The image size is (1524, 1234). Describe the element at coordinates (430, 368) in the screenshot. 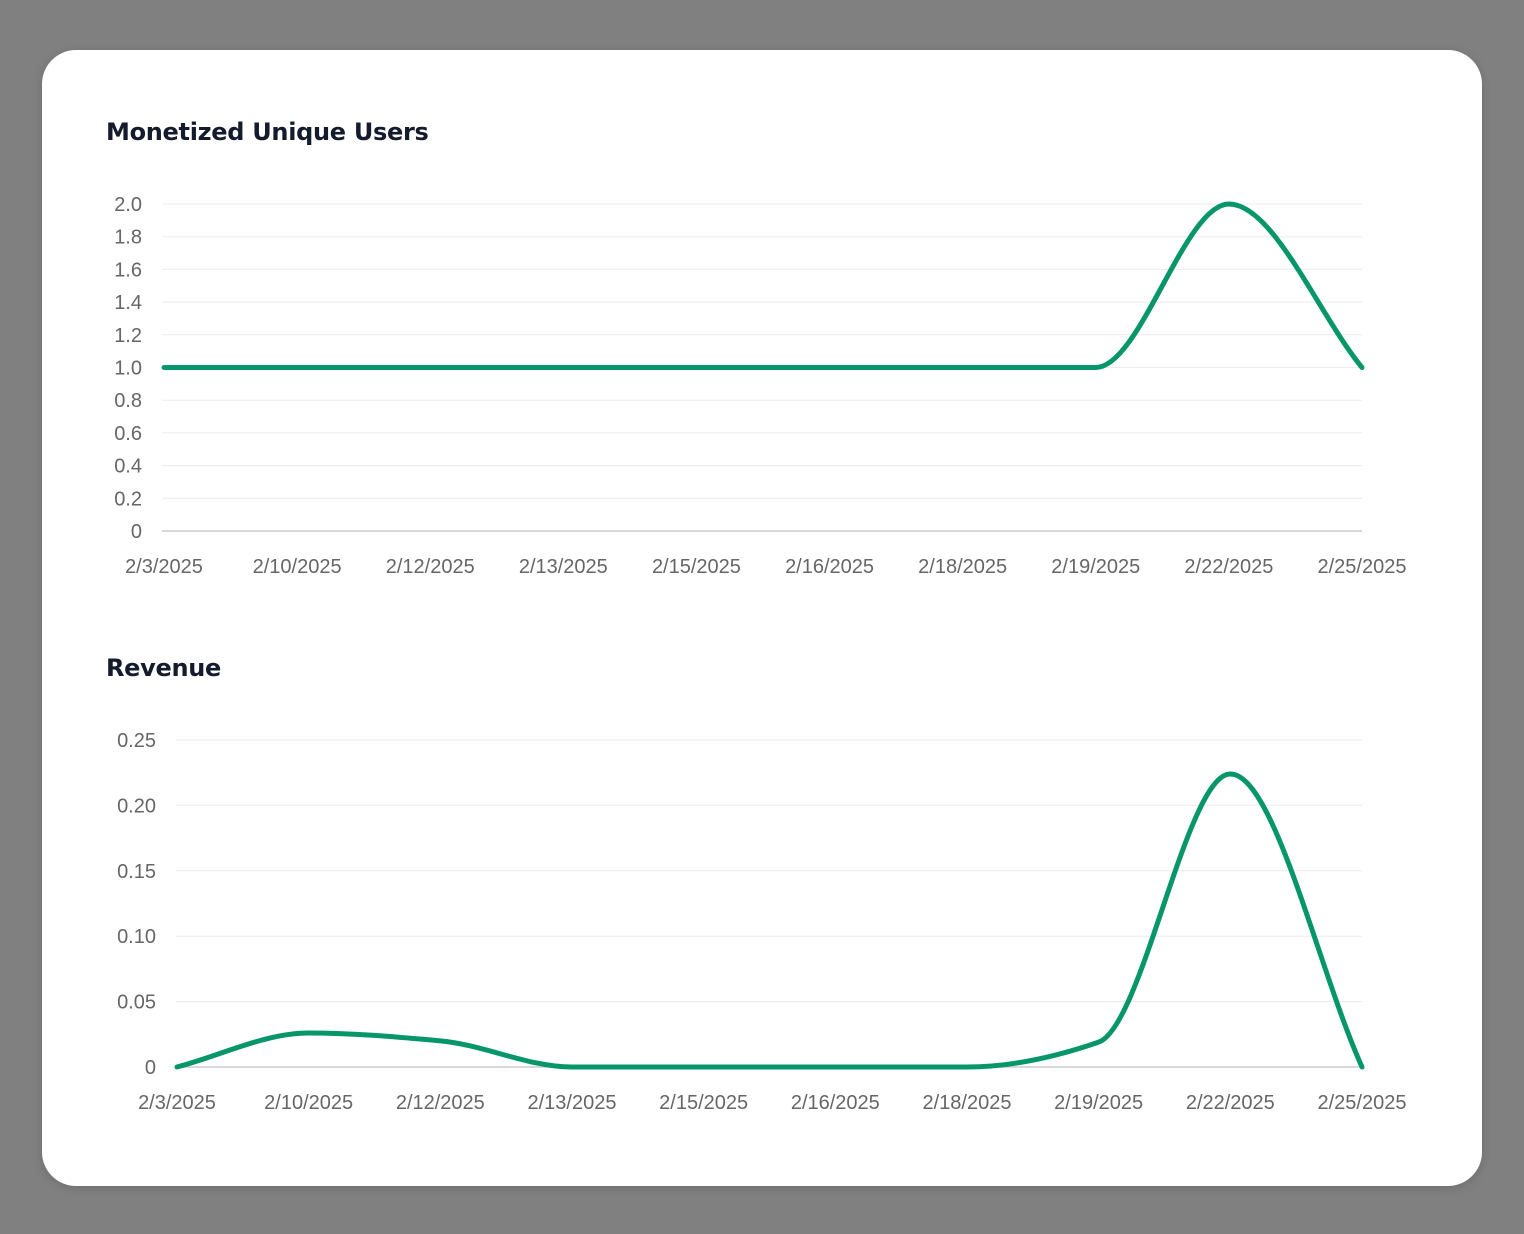

I see `data-point: 2/12/2025: 1` at that location.